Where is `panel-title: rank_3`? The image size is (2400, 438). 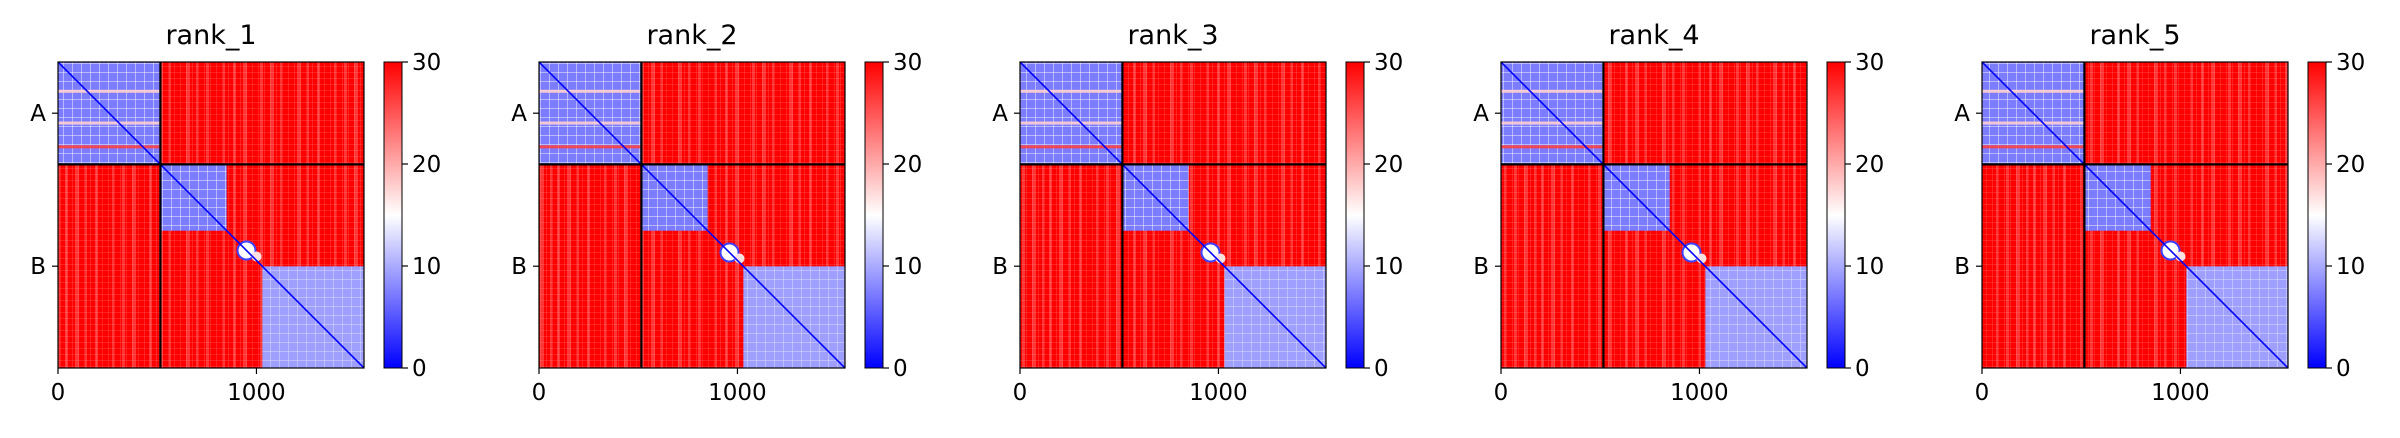
panel-title: rank_3 is located at coordinates (1172, 35).